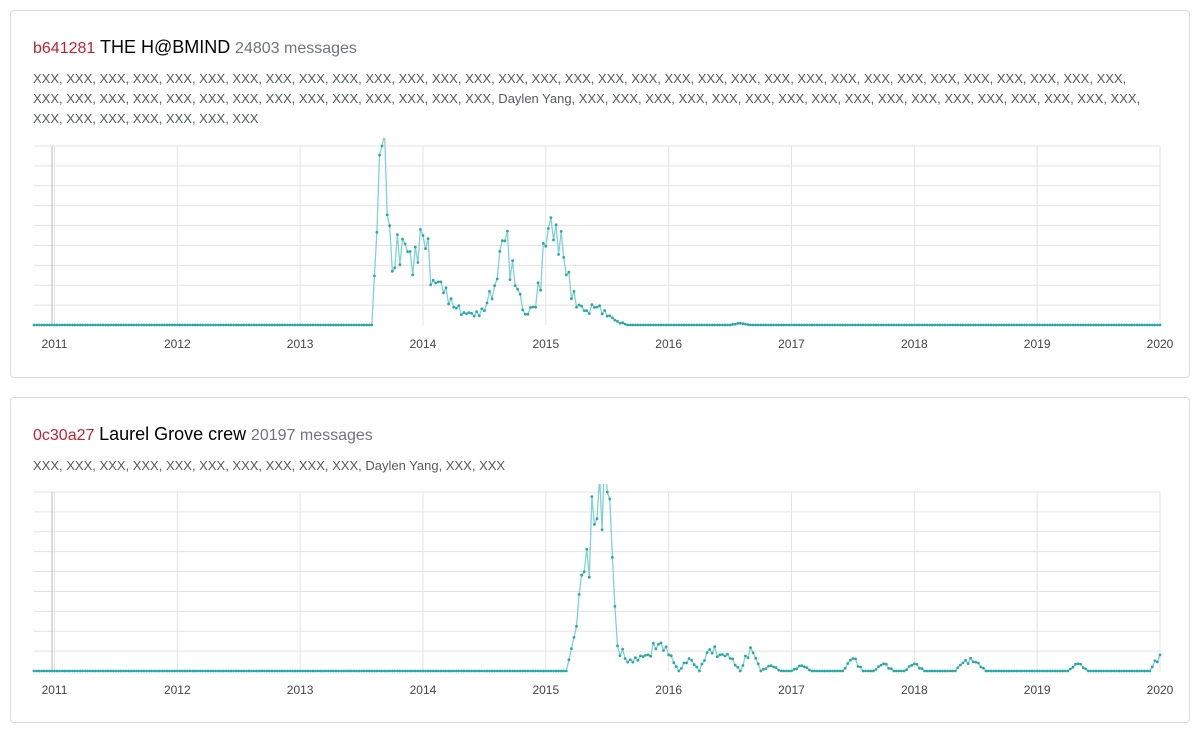 The height and width of the screenshot is (735, 1200). I want to click on group-id-link: 0c30a27, so click(64, 435).